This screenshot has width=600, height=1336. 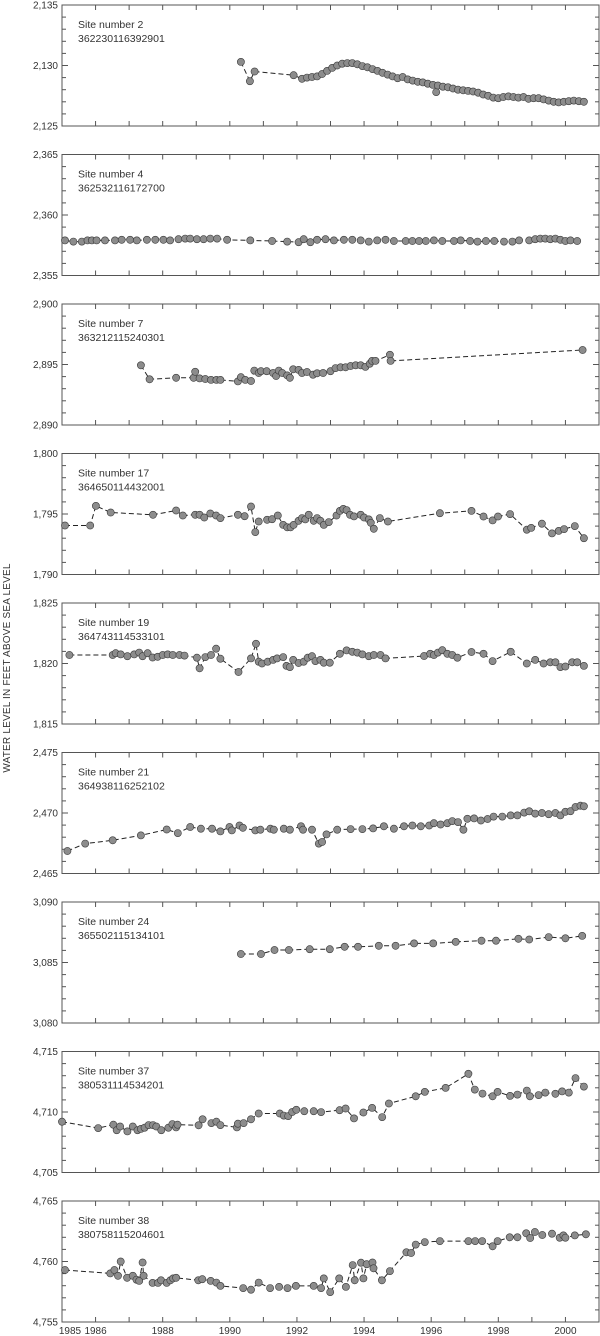 What do you see at coordinates (498, 1331) in the screenshot?
I see `x-tick-label: 1998` at bounding box center [498, 1331].